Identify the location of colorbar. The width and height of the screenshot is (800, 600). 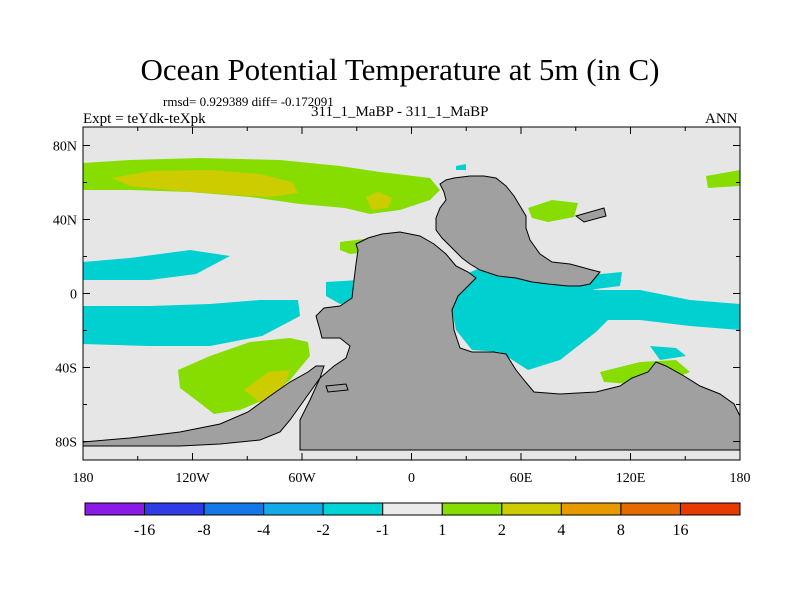
(412, 509).